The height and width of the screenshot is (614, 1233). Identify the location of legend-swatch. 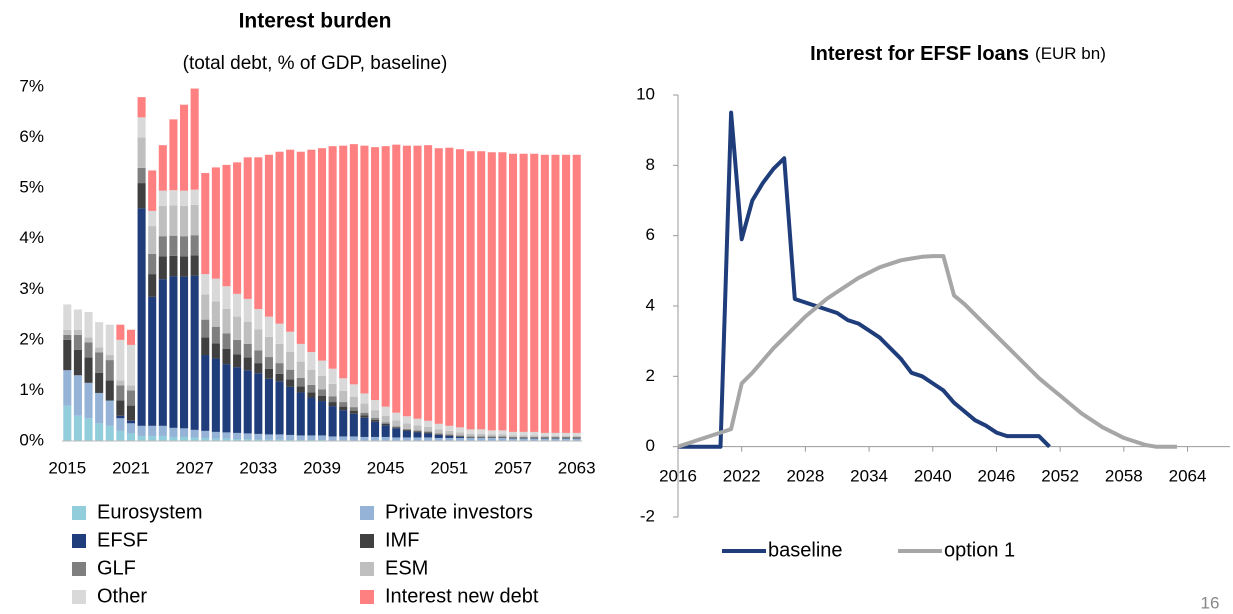
(367, 541).